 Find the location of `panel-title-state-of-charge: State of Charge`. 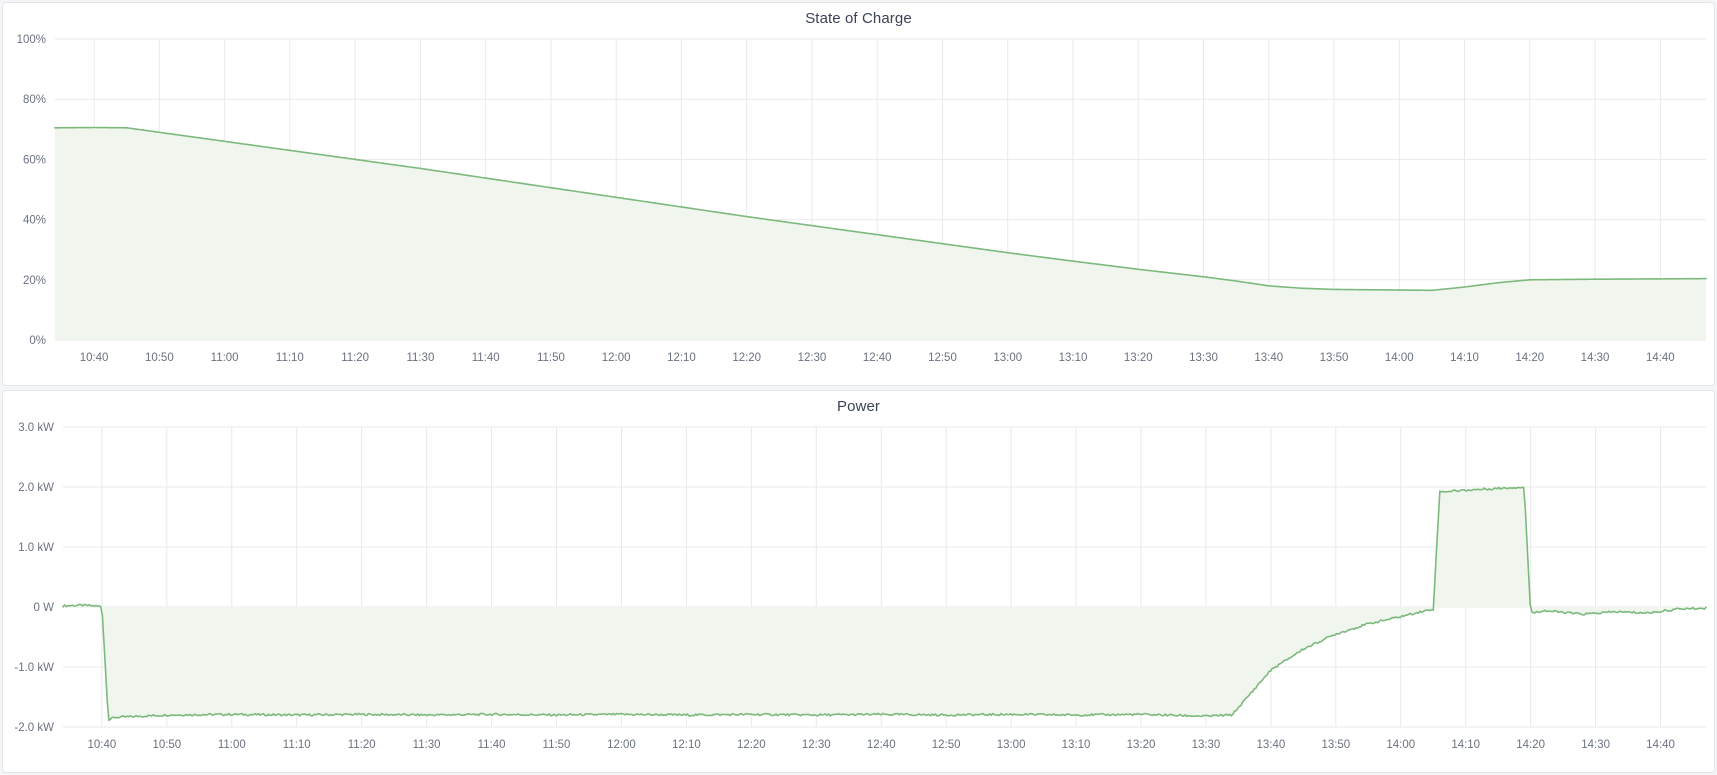

panel-title-state-of-charge: State of Charge is located at coordinates (858, 18).